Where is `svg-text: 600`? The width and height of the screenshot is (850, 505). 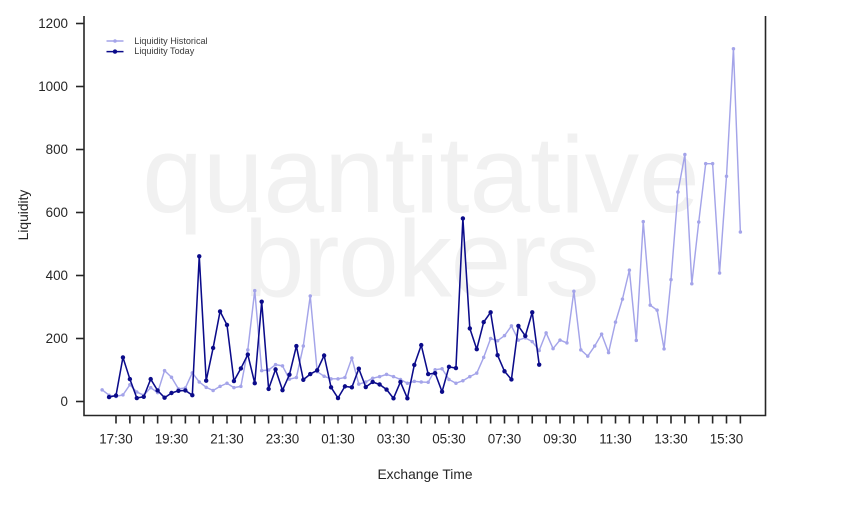 svg-text: 600 is located at coordinates (57, 212).